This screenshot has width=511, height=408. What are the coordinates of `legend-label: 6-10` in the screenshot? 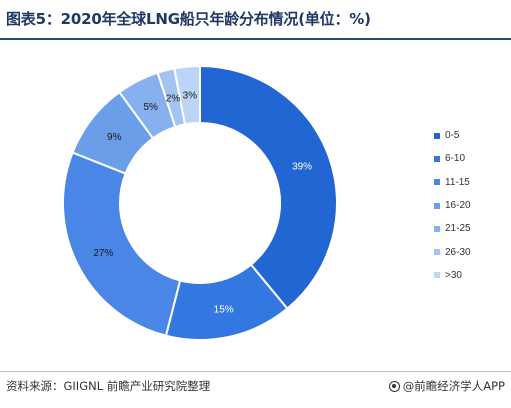 It's located at (455, 159).